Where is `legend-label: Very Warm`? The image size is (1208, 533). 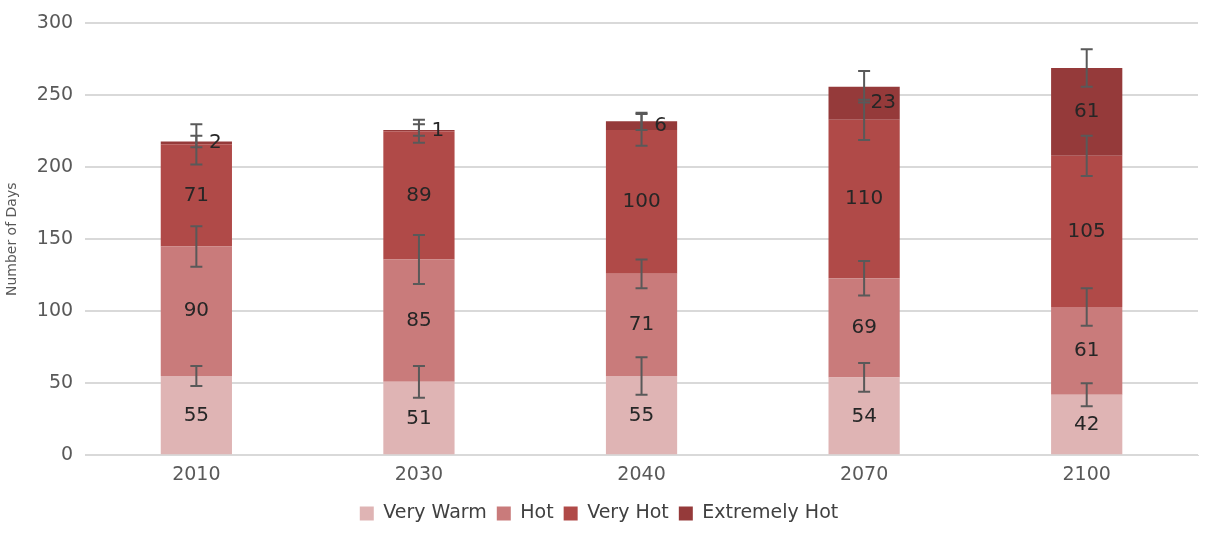 legend-label: Very Warm is located at coordinates (435, 511).